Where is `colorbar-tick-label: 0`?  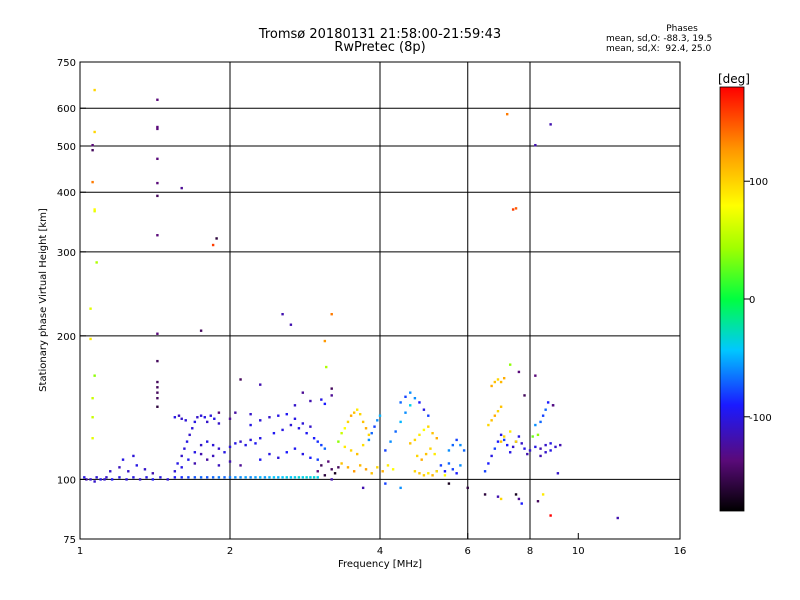 colorbar-tick-label: 0 is located at coordinates (752, 300).